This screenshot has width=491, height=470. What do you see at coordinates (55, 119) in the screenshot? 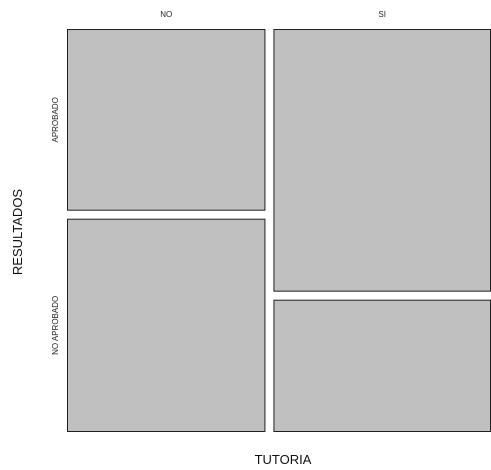
I see `y-tick-label-aprobado: APROBADO` at bounding box center [55, 119].